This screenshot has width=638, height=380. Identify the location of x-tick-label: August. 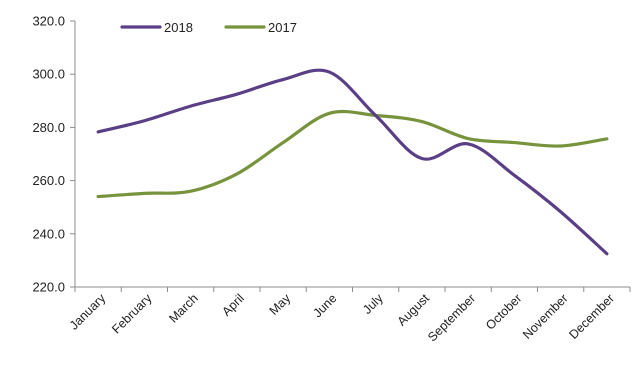
(414, 310).